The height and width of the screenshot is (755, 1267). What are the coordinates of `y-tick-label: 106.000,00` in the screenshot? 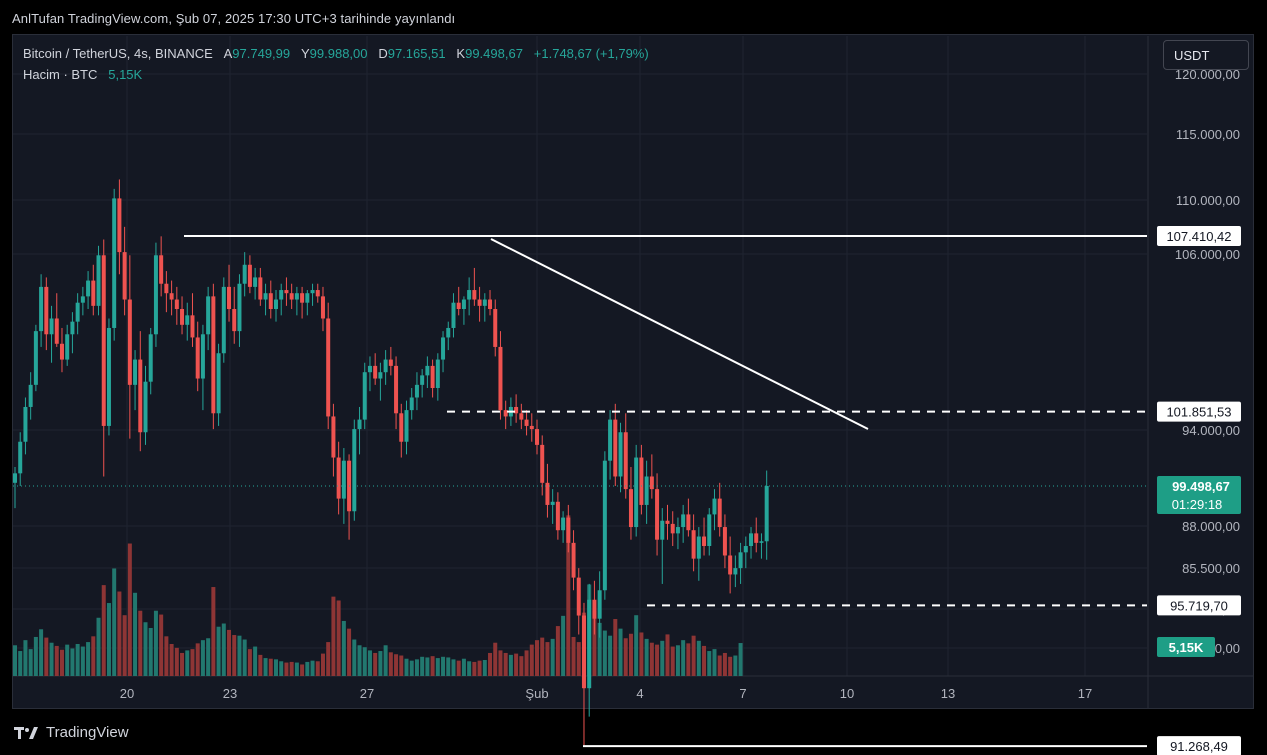 It's located at (1207, 254).